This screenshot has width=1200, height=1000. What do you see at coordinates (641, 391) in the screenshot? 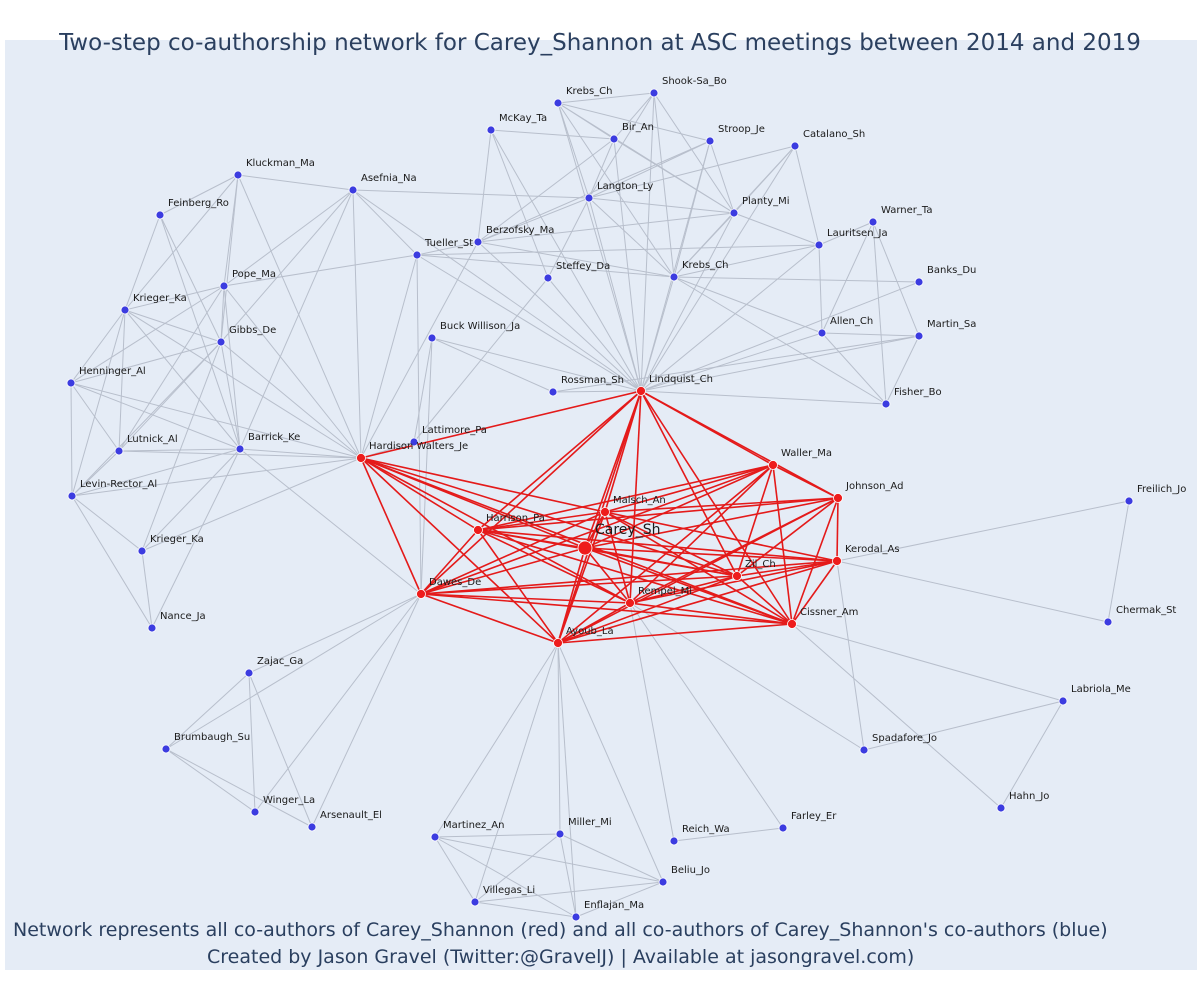
I see `node-lindquist-ch` at bounding box center [641, 391].